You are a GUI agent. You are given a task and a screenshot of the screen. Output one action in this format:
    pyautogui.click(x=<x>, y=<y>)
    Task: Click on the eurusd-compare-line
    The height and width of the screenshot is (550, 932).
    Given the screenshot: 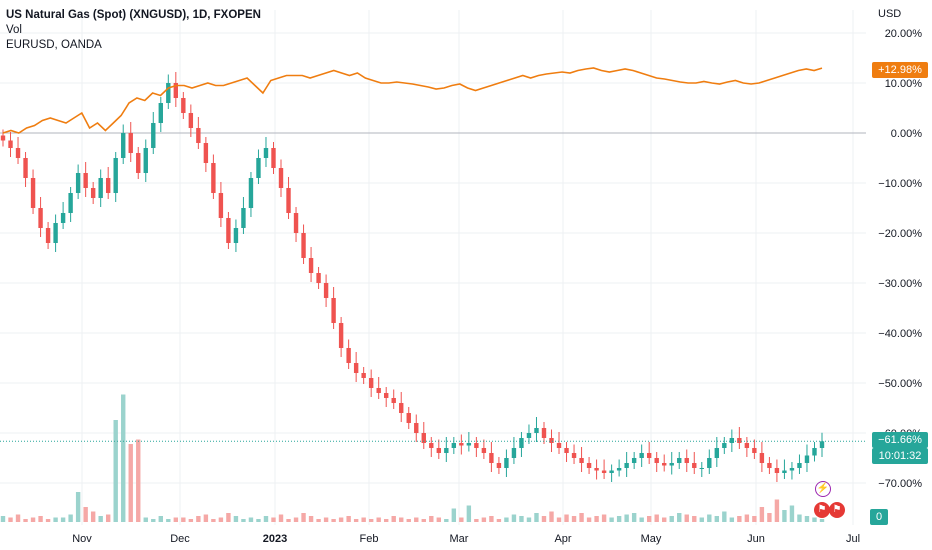 What is the action you would take?
    pyautogui.click(x=412, y=100)
    